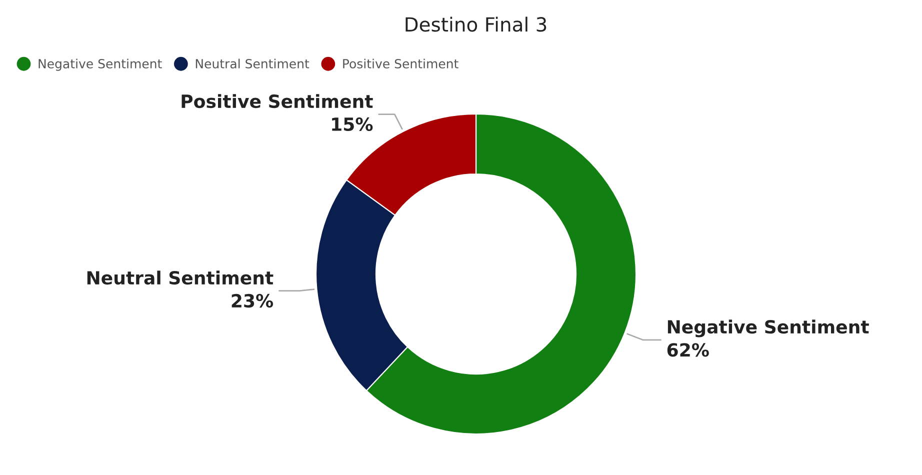 Image resolution: width=922 pixels, height=475 pixels. I want to click on slice-label: Positive Sentiment, so click(277, 101).